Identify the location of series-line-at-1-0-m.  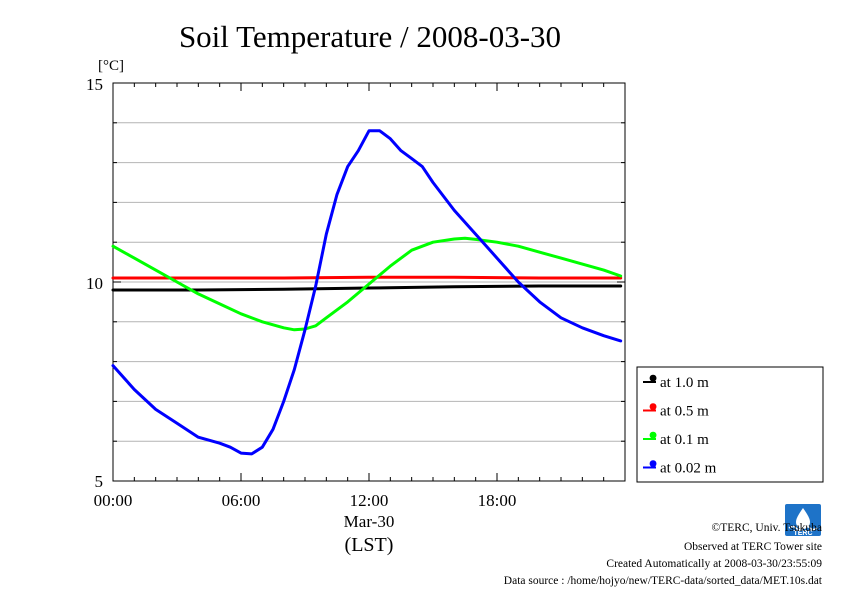
(367, 288).